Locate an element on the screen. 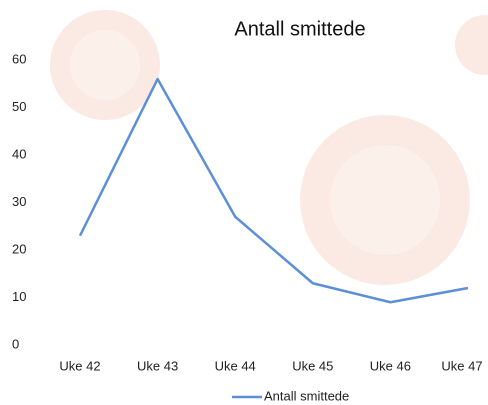 The width and height of the screenshot is (488, 405). x-tick-label: Uke 45 is located at coordinates (312, 365).